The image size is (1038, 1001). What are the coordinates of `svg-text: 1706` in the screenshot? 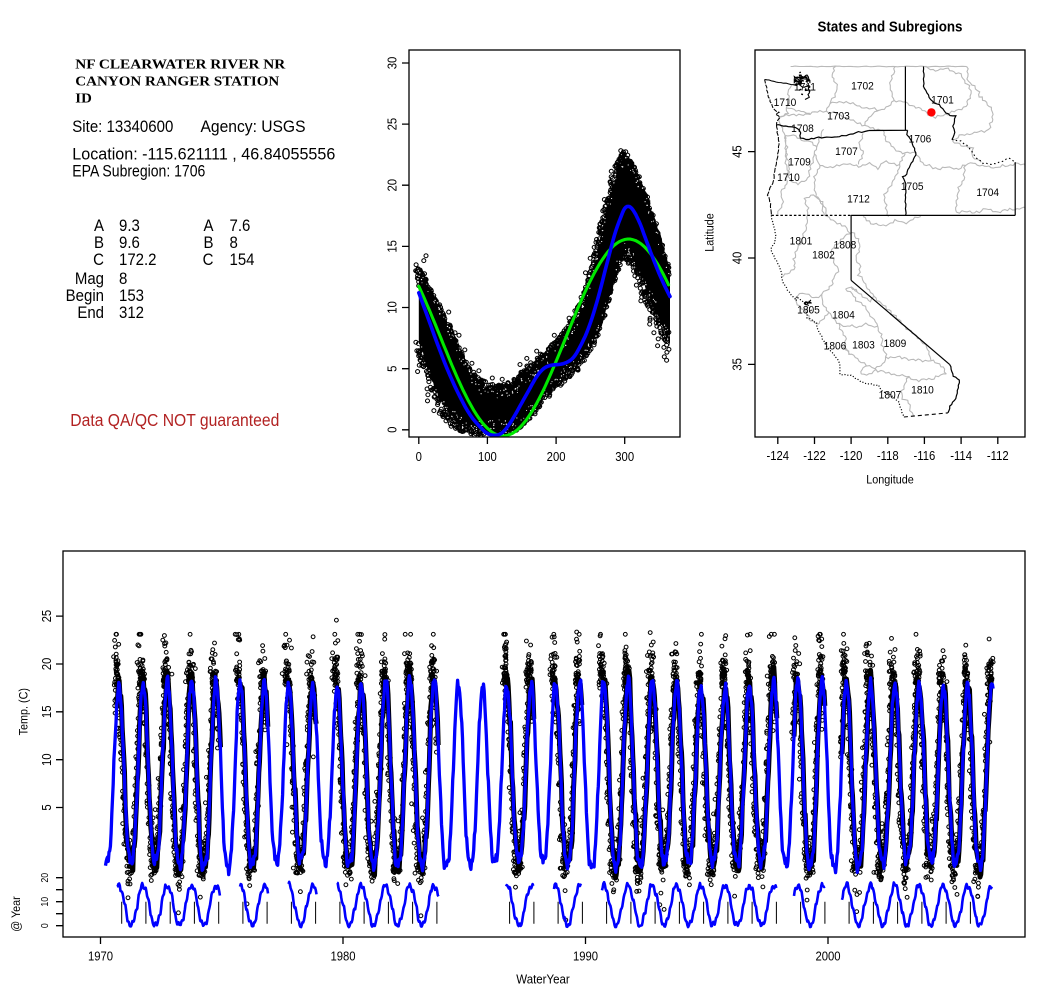 It's located at (920, 139).